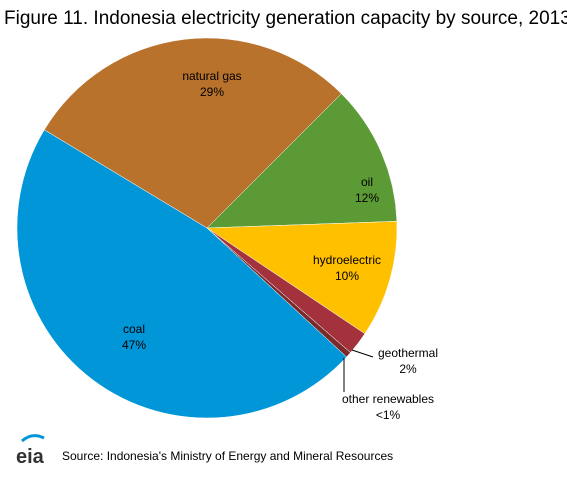 The width and height of the screenshot is (567, 477). What do you see at coordinates (134, 345) in the screenshot?
I see `value-label: 47%` at bounding box center [134, 345].